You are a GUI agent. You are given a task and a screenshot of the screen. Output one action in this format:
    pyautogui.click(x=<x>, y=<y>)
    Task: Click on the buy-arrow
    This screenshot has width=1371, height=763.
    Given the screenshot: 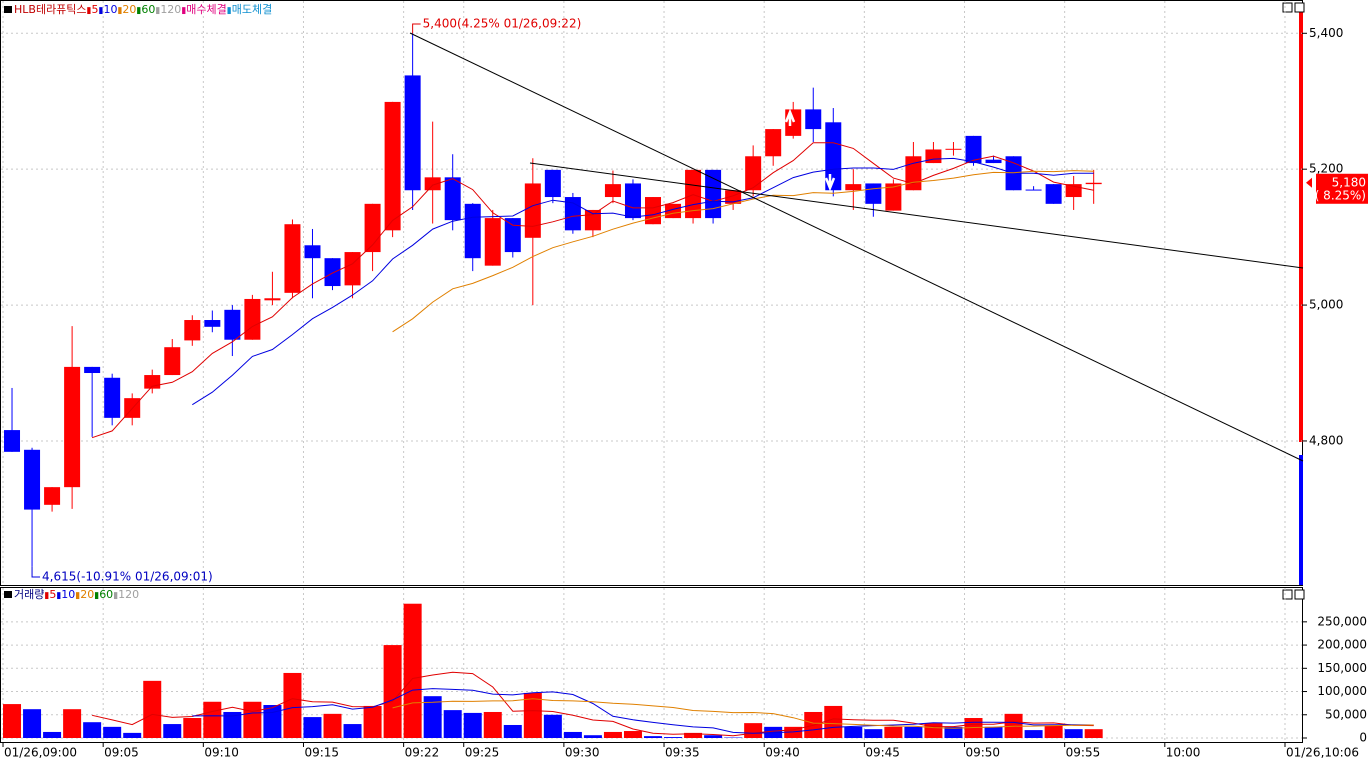 What is the action you would take?
    pyautogui.click(x=790, y=117)
    